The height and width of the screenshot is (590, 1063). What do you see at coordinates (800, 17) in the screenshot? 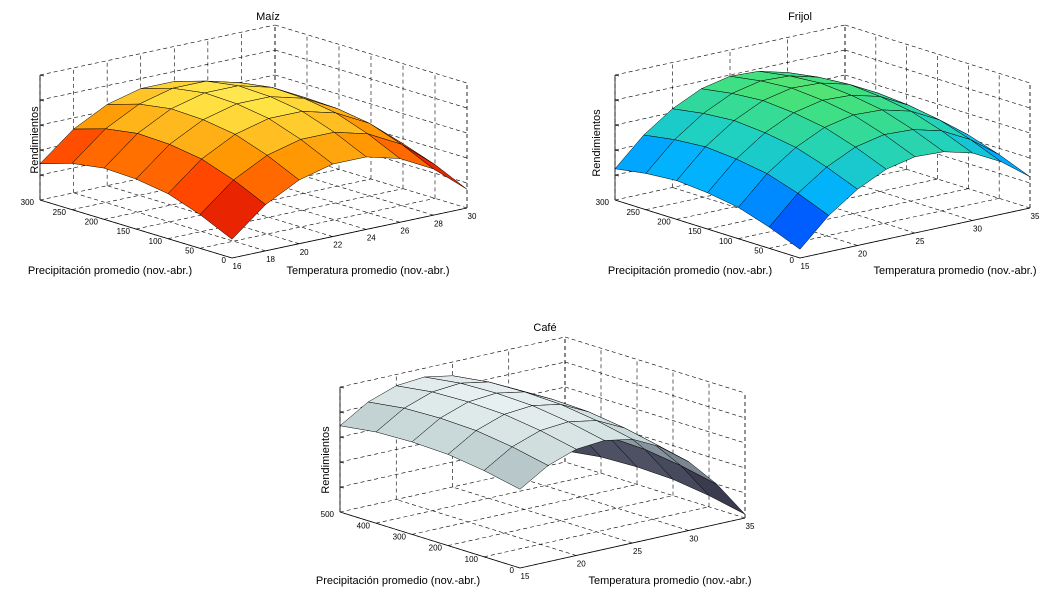
I see `chart-title: Frijol` at bounding box center [800, 17].